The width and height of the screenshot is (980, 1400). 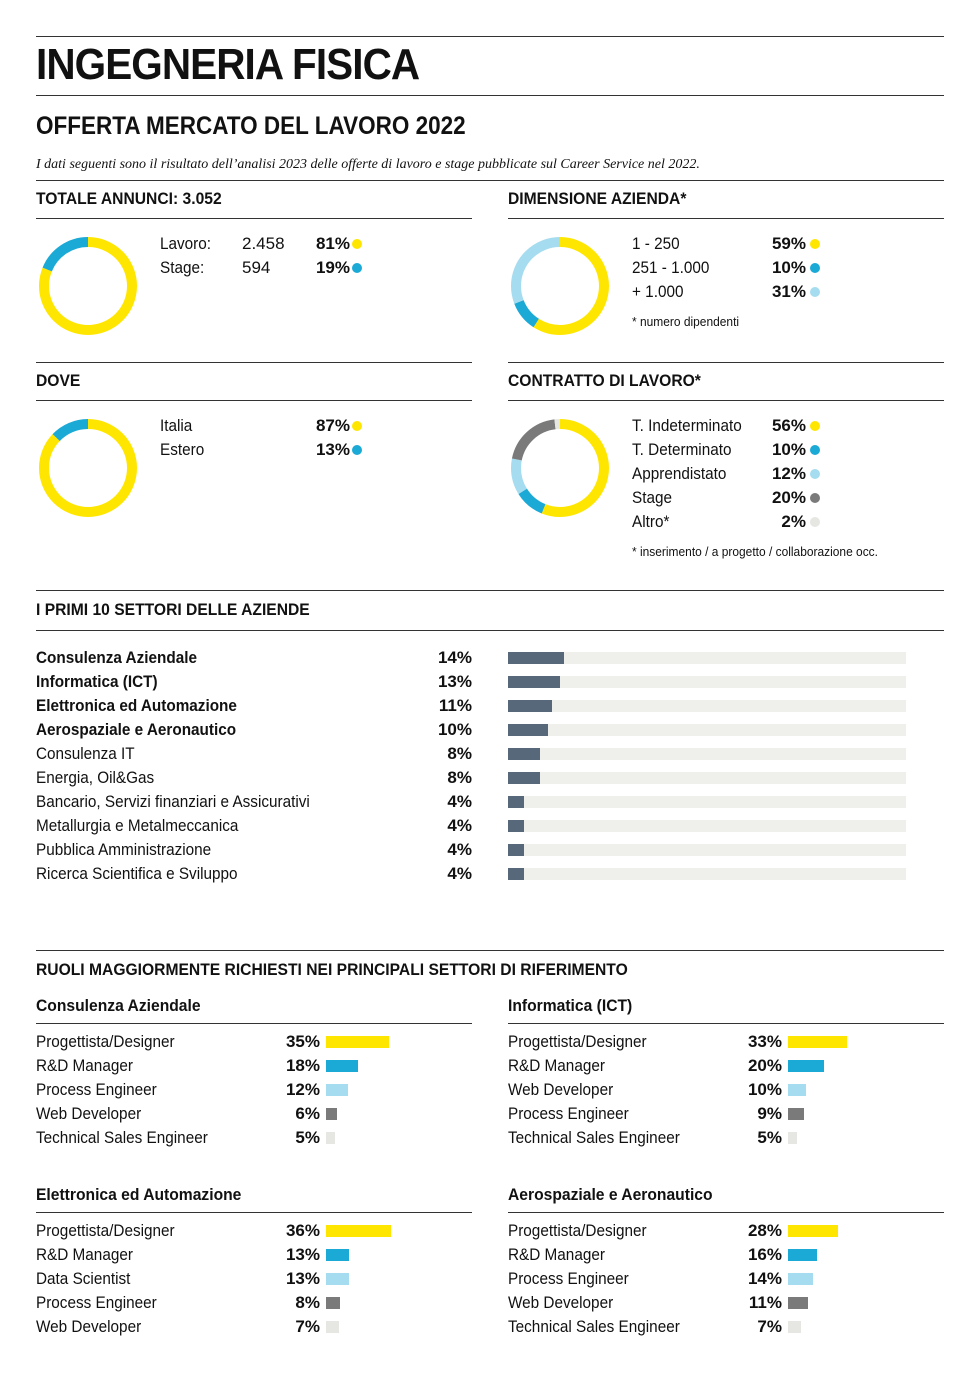 I want to click on sector-name: Energia, Oil&Gas, so click(x=95, y=777).